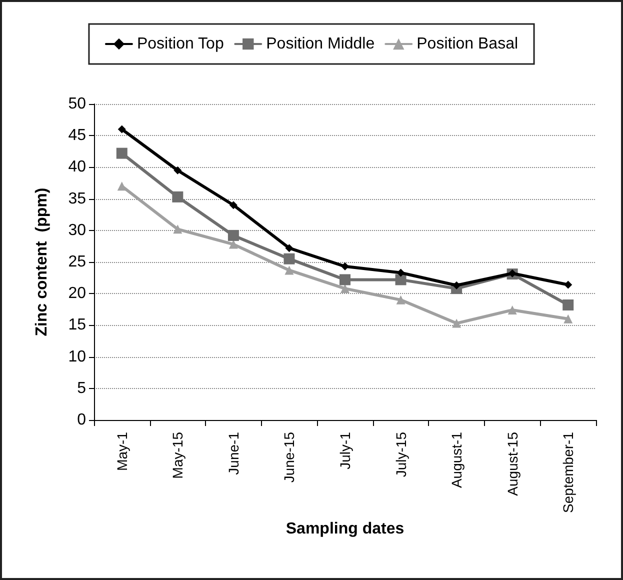 This screenshot has height=580, width=623. I want to click on y-tick-label: 50, so click(77, 104).